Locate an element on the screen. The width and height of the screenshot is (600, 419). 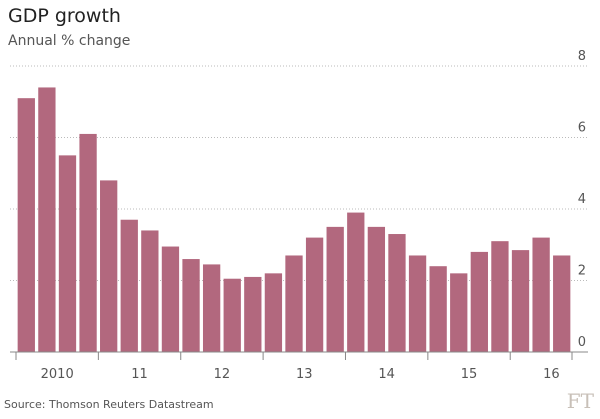
y-tick-label: 0 is located at coordinates (582, 342).